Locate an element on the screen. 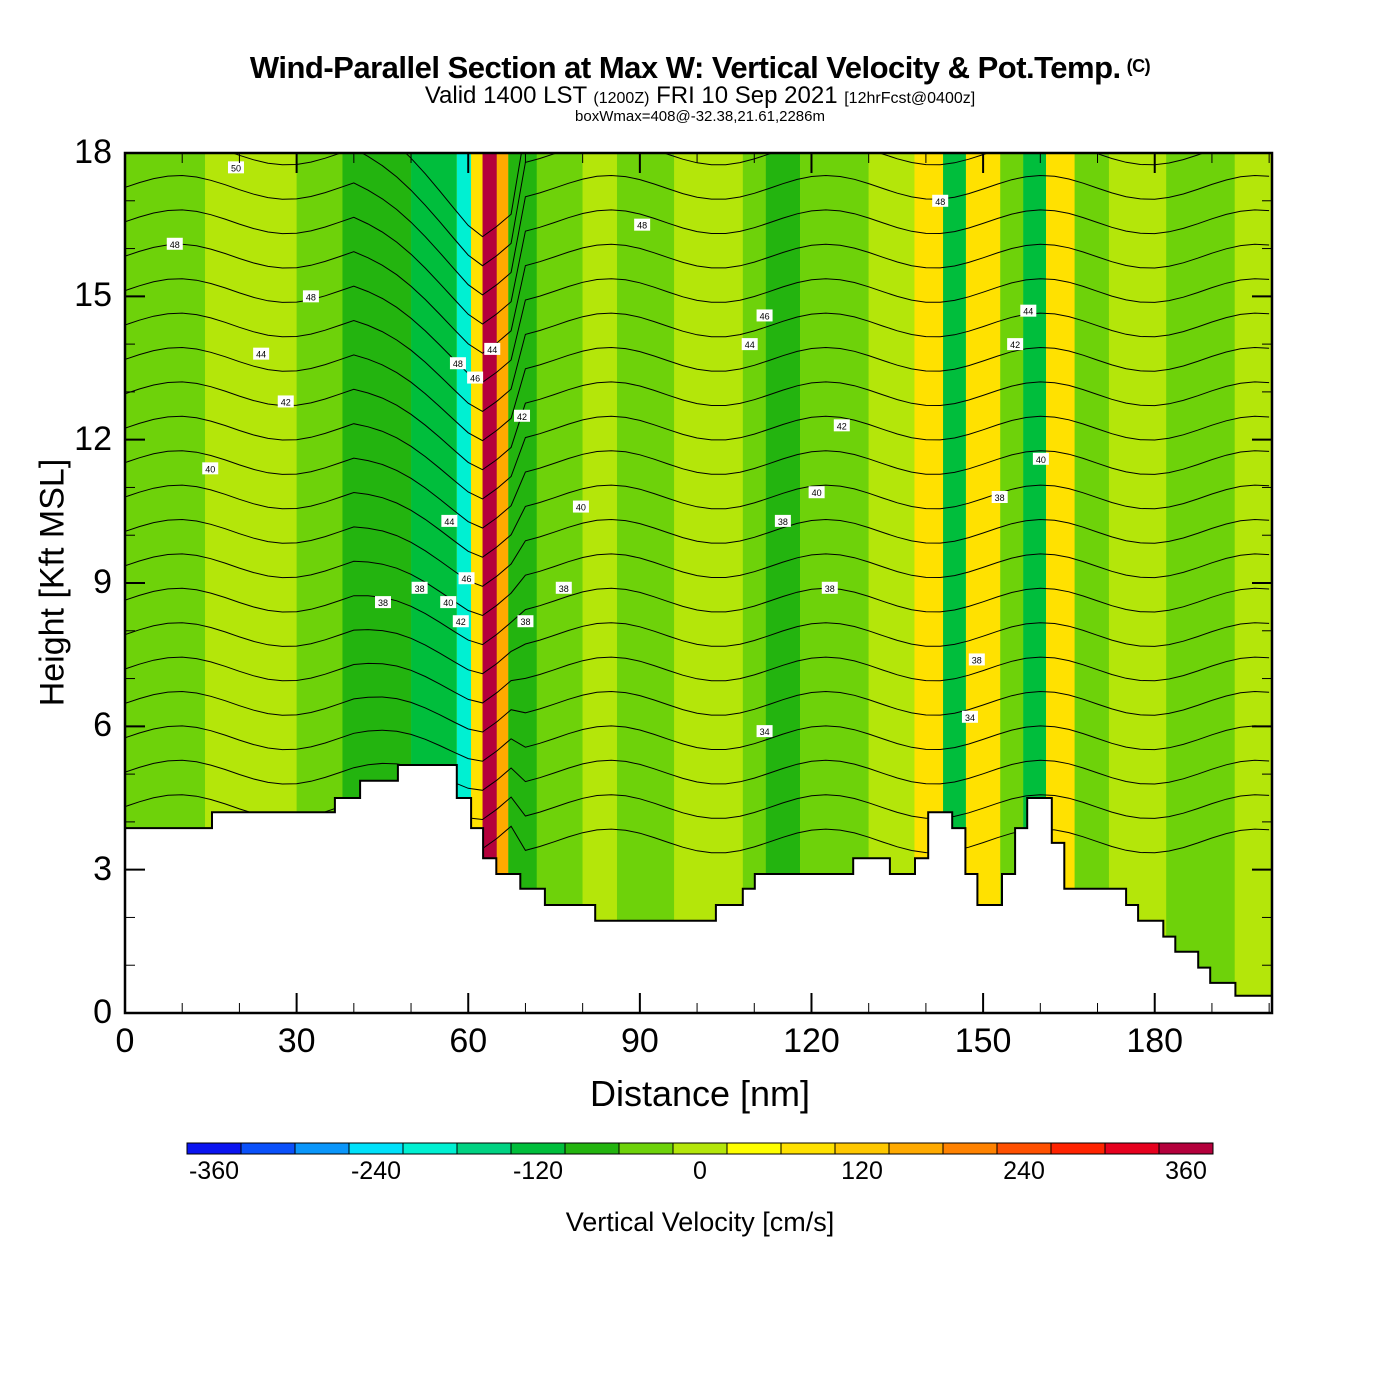 This screenshot has width=1400, height=1400. copyright-mark: (C) is located at coordinates (1138, 66).